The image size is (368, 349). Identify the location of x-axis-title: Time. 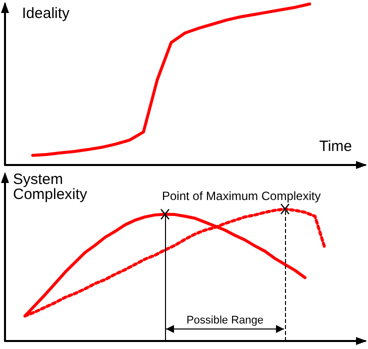
(335, 146).